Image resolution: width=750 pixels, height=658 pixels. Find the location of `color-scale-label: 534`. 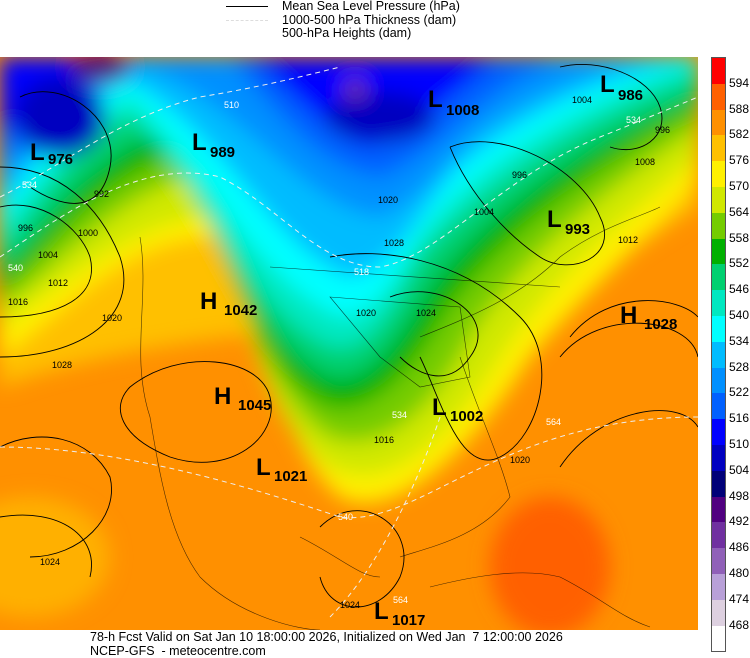

color-scale-label: 534 is located at coordinates (739, 340).